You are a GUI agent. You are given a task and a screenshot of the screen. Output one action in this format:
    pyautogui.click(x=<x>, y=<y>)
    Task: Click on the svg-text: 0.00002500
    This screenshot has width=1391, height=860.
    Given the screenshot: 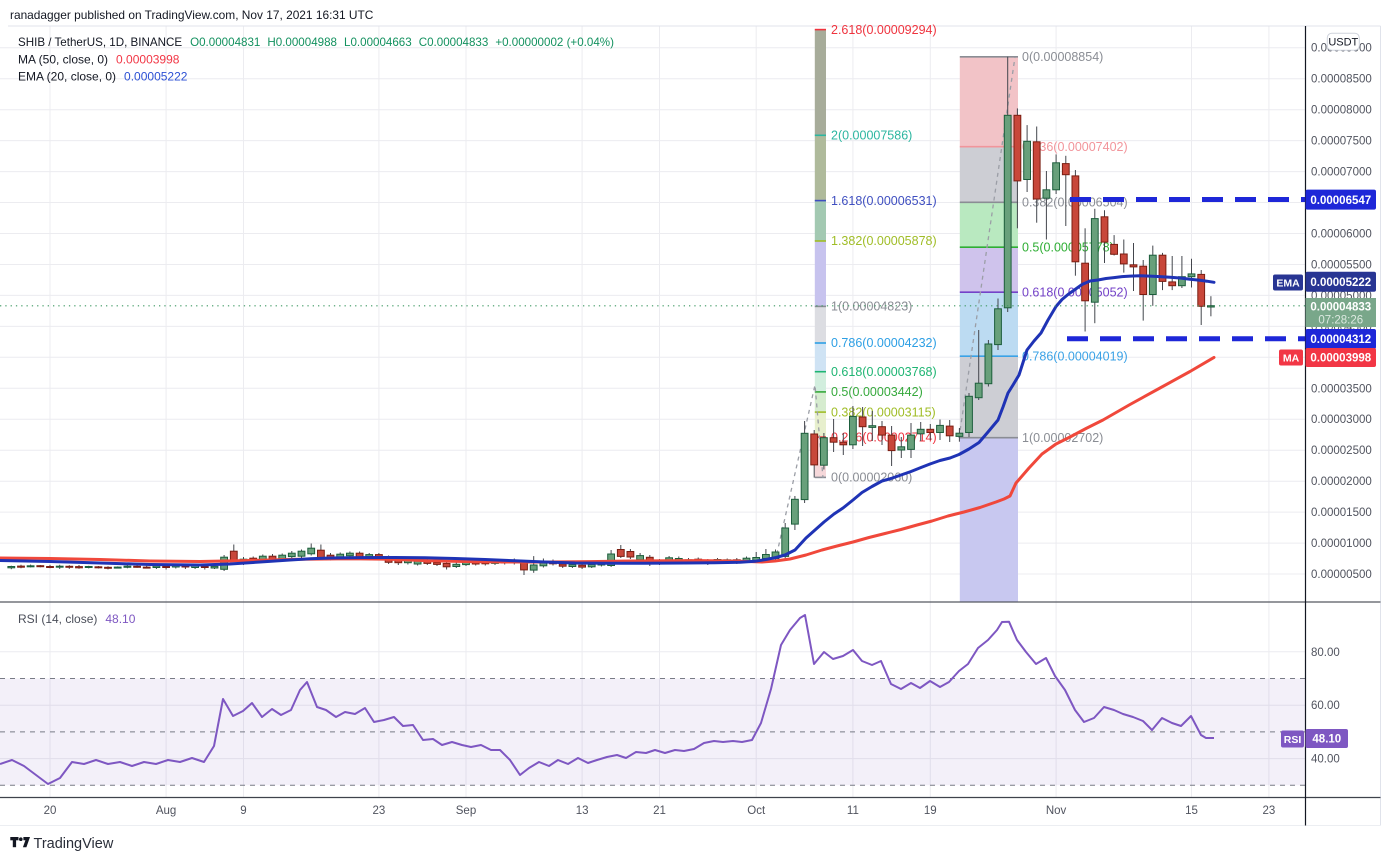 What is the action you would take?
    pyautogui.click(x=1341, y=451)
    